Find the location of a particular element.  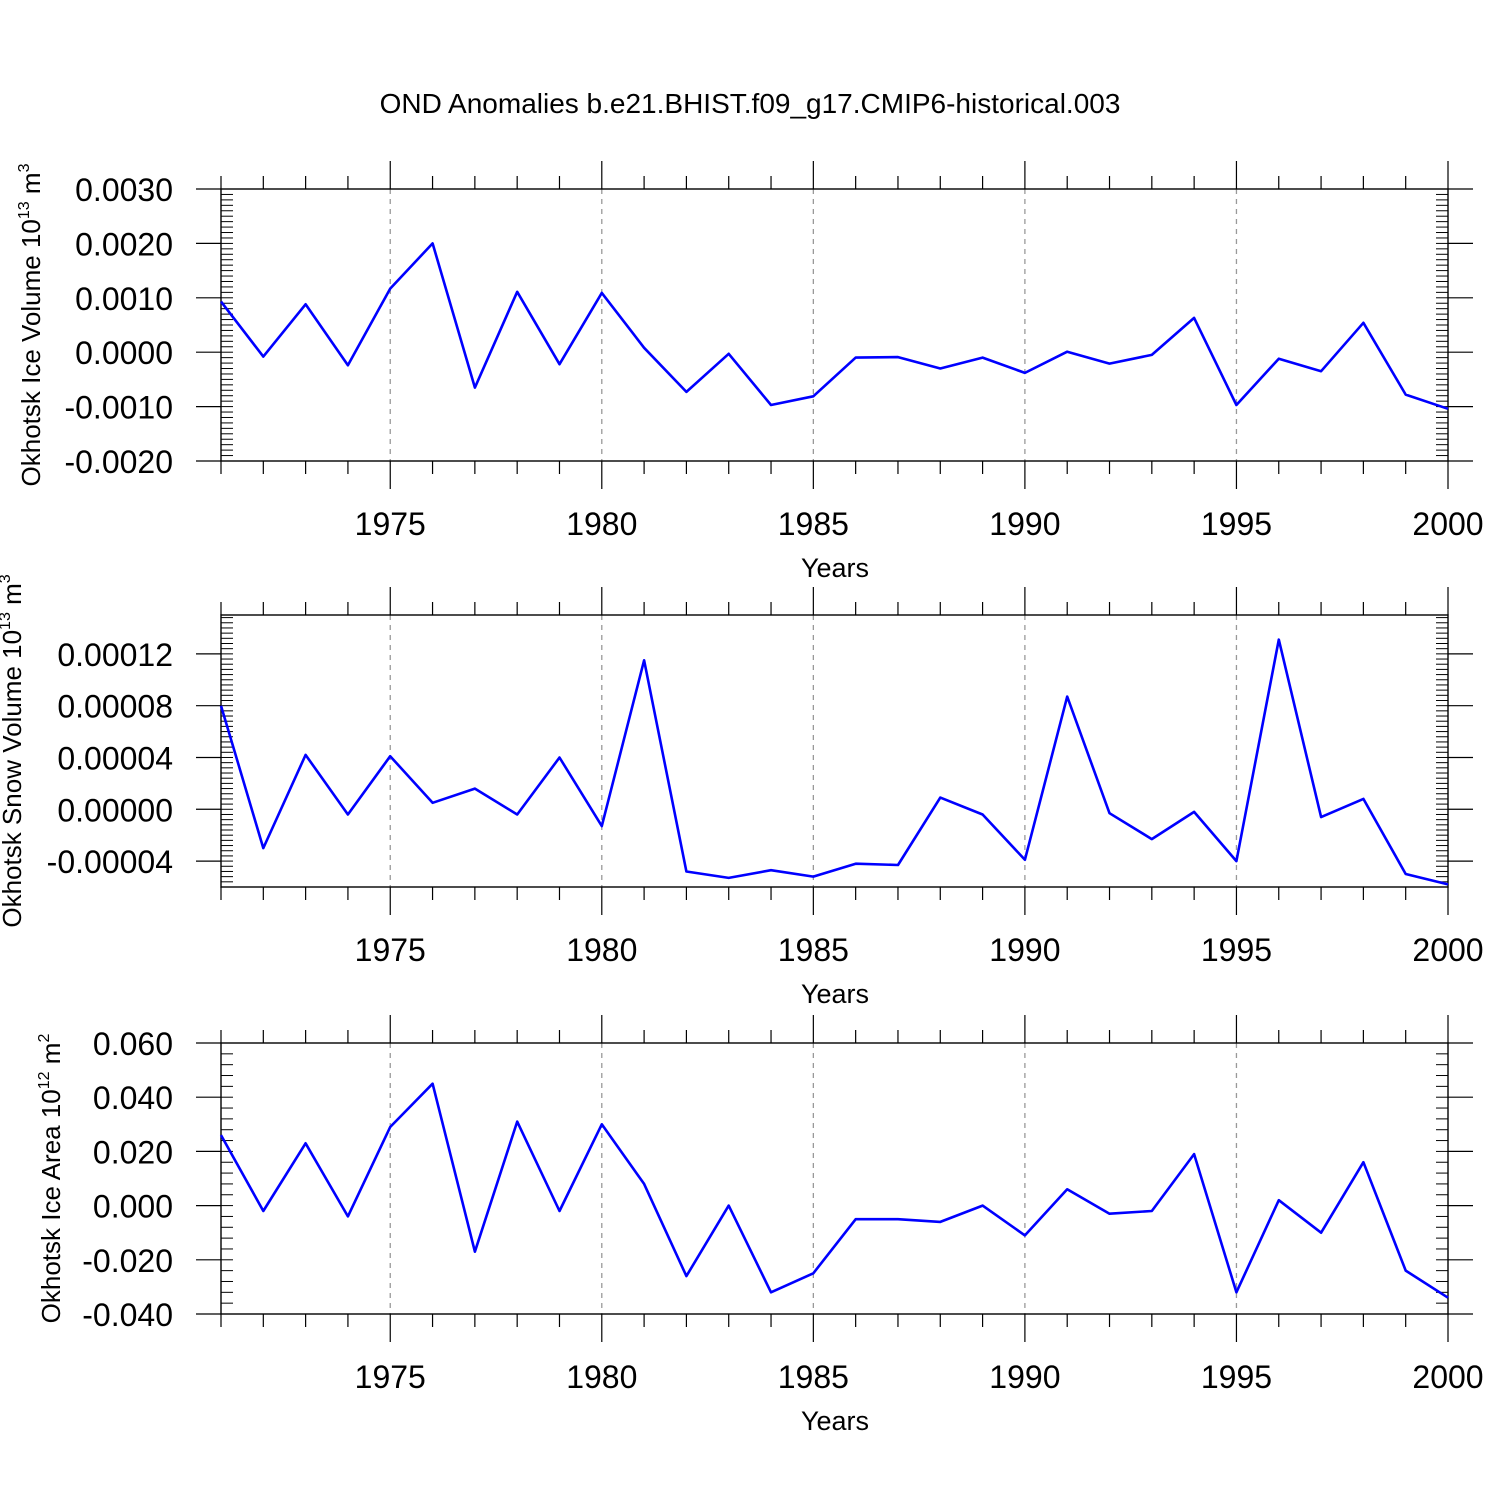

y-tick-label: 0.0020 is located at coordinates (124, 244).